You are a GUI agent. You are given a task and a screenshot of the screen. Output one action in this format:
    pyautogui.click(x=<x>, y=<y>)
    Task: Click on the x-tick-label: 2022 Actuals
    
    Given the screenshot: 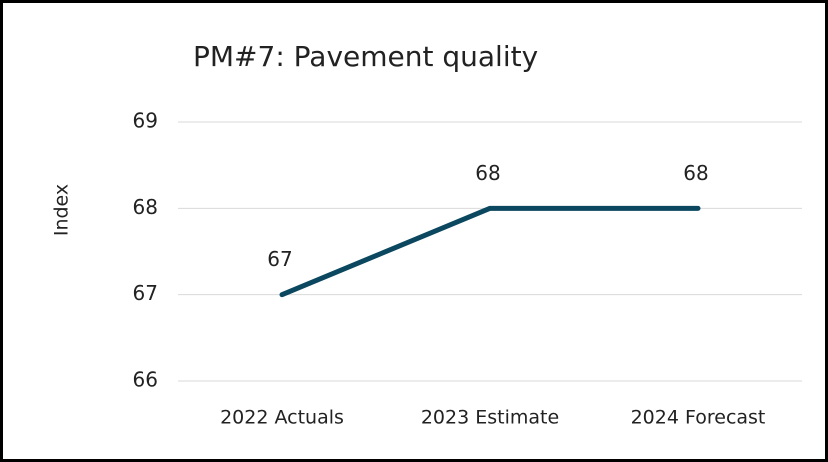 What is the action you would take?
    pyautogui.click(x=282, y=418)
    